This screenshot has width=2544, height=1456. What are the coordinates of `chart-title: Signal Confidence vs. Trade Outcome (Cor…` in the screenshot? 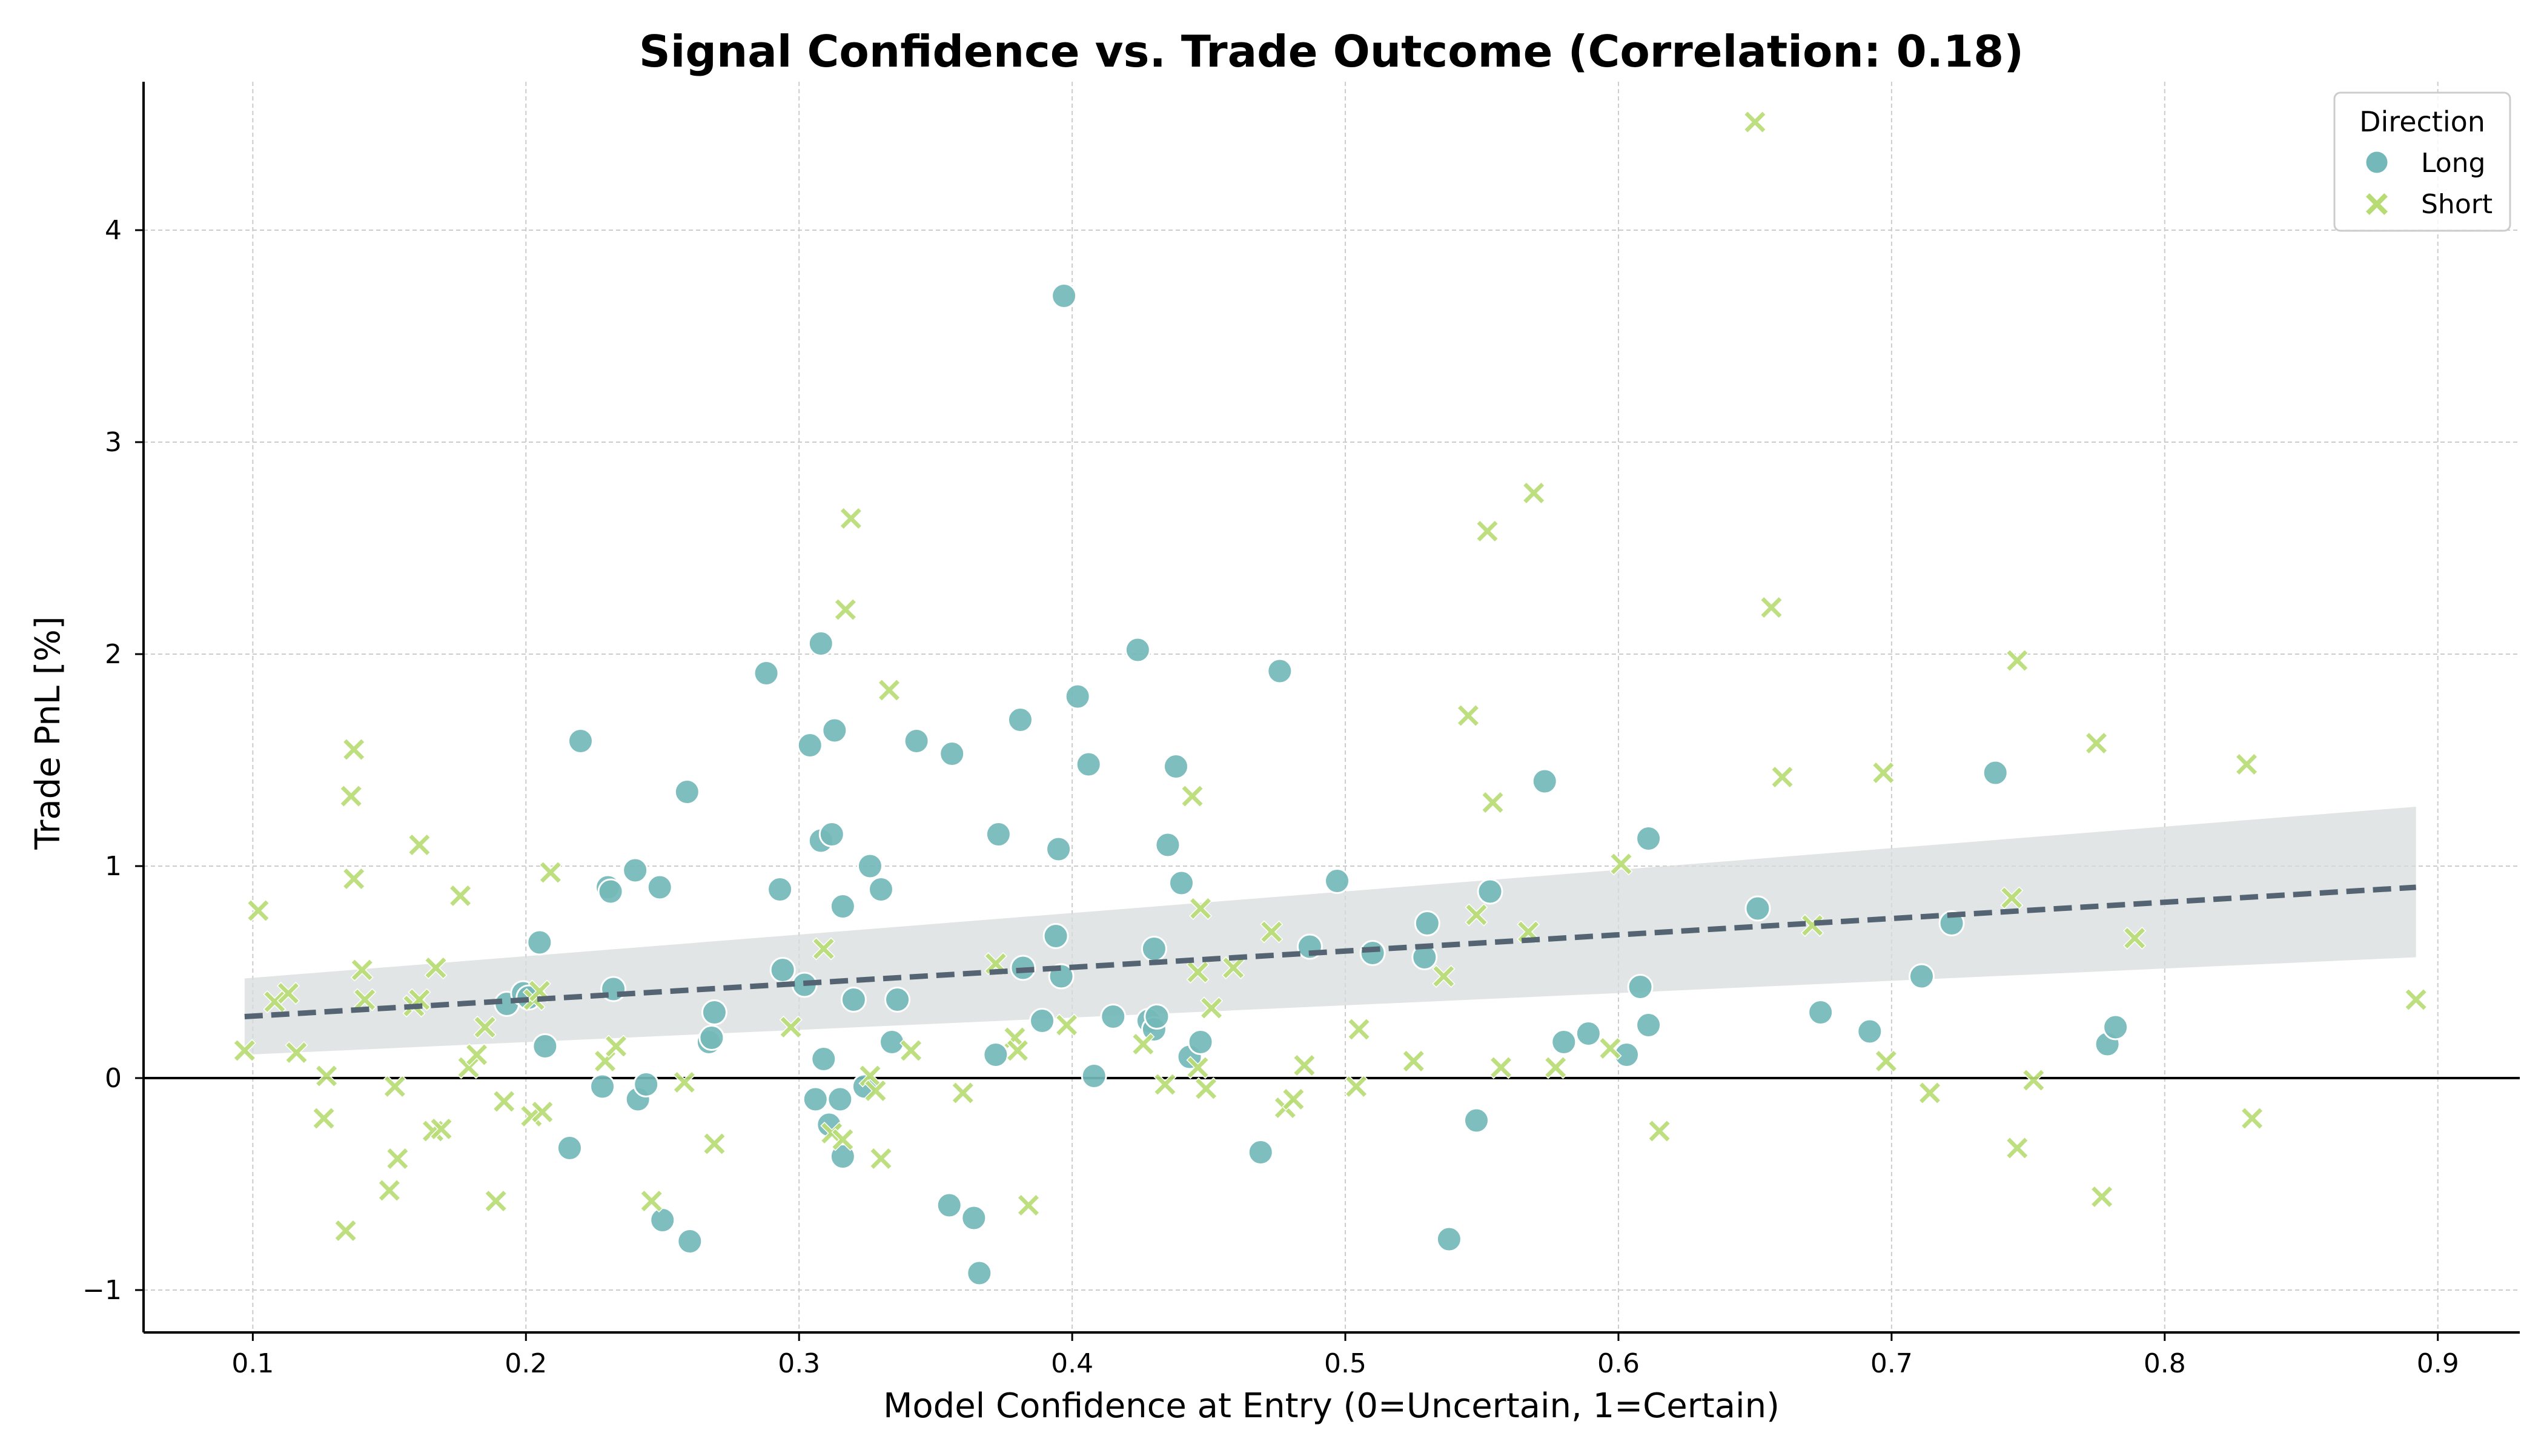 It's located at (1331, 51).